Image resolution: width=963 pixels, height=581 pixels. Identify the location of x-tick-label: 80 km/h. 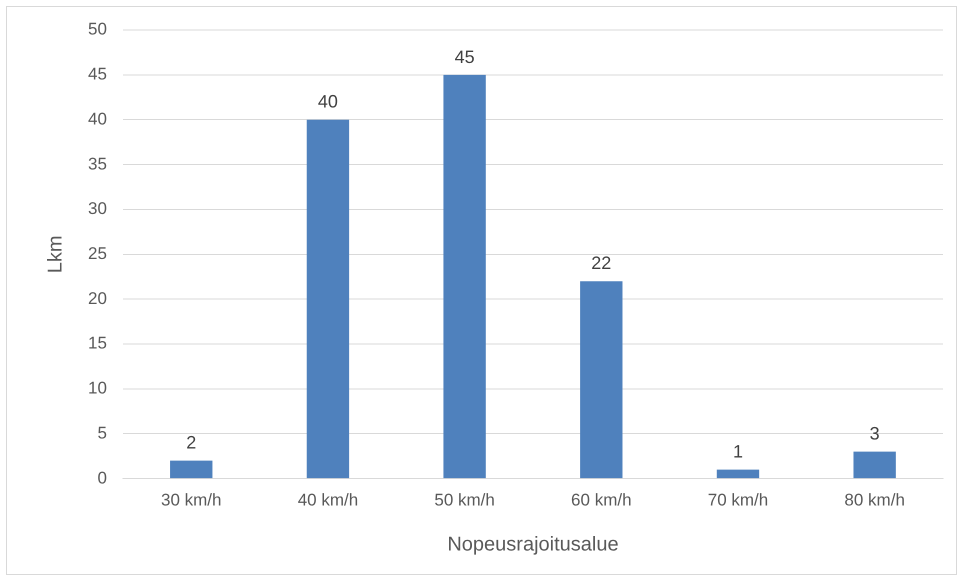
(874, 500).